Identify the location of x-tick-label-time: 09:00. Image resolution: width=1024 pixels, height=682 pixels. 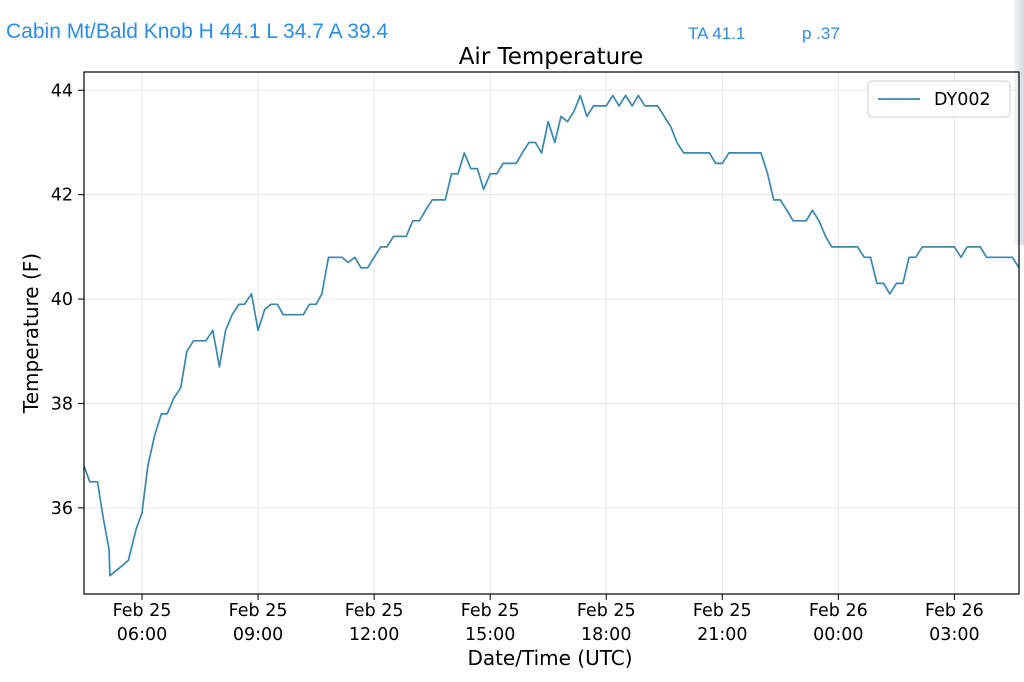
(258, 635).